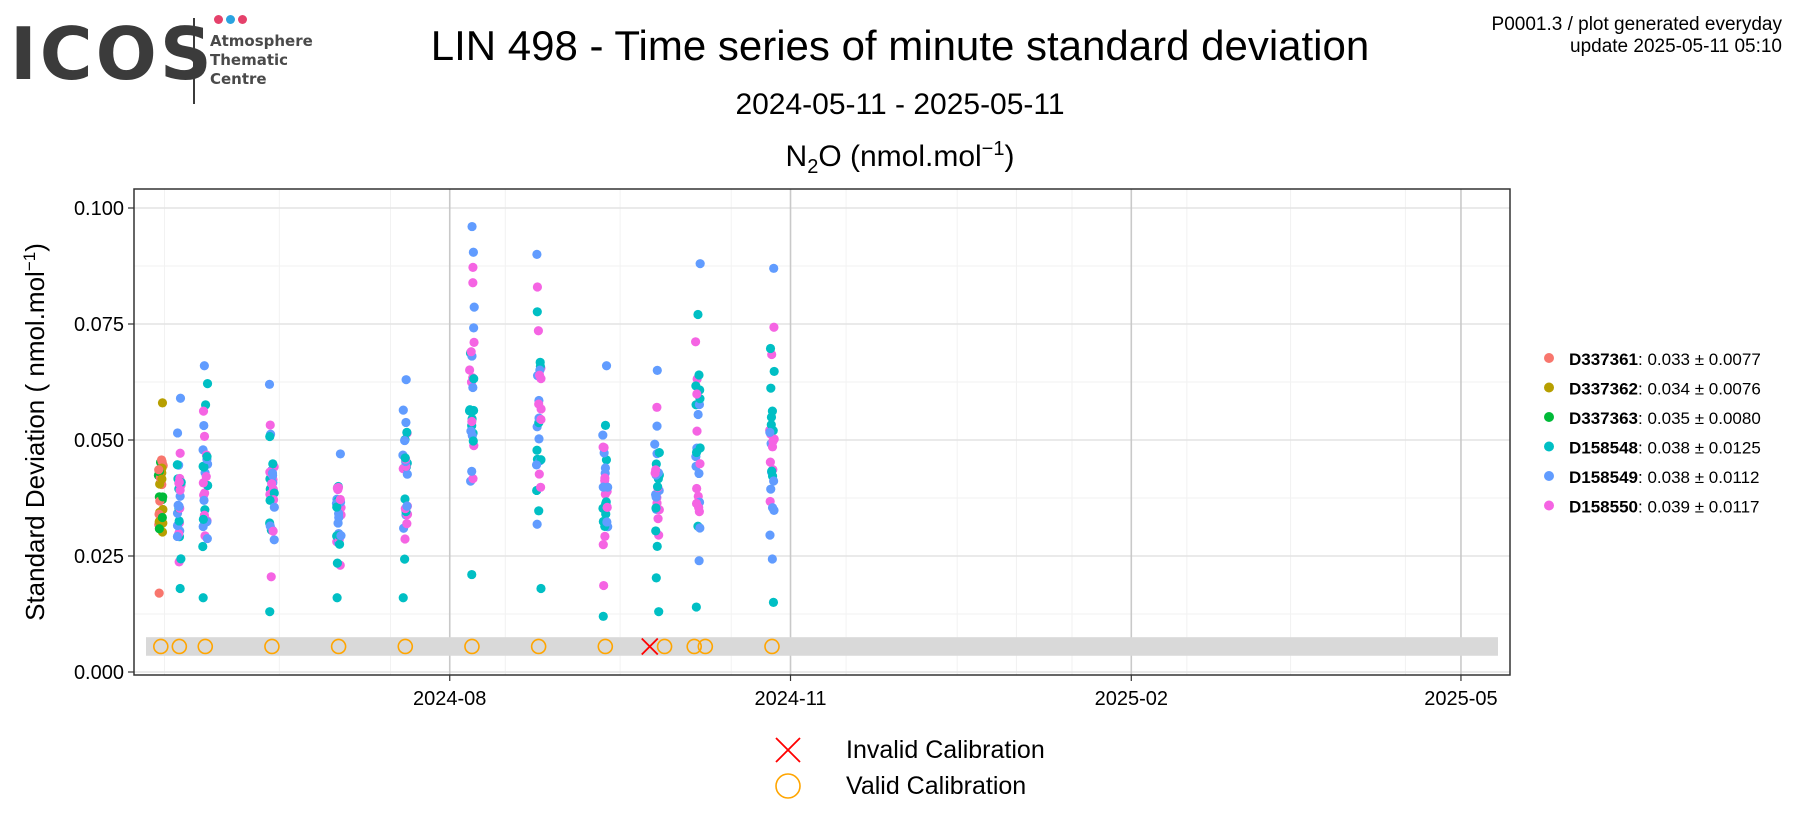 This screenshot has height=825, width=1800. What do you see at coordinates (249, 60) in the screenshot?
I see `logo-line-2: Thematic` at bounding box center [249, 60].